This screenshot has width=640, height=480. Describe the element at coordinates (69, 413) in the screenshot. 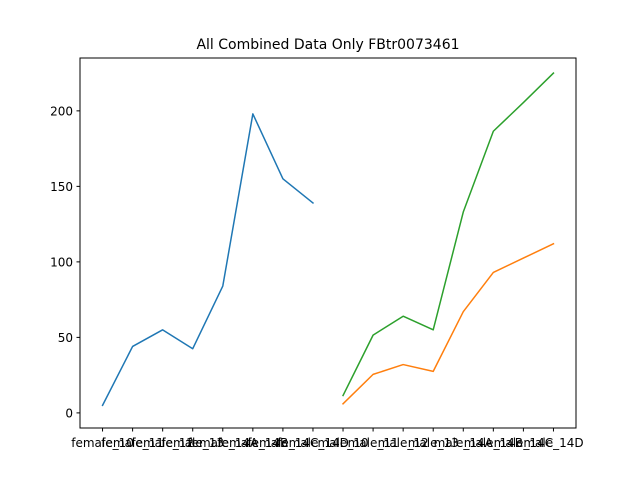

I see `y-tick-label: 0` at that location.